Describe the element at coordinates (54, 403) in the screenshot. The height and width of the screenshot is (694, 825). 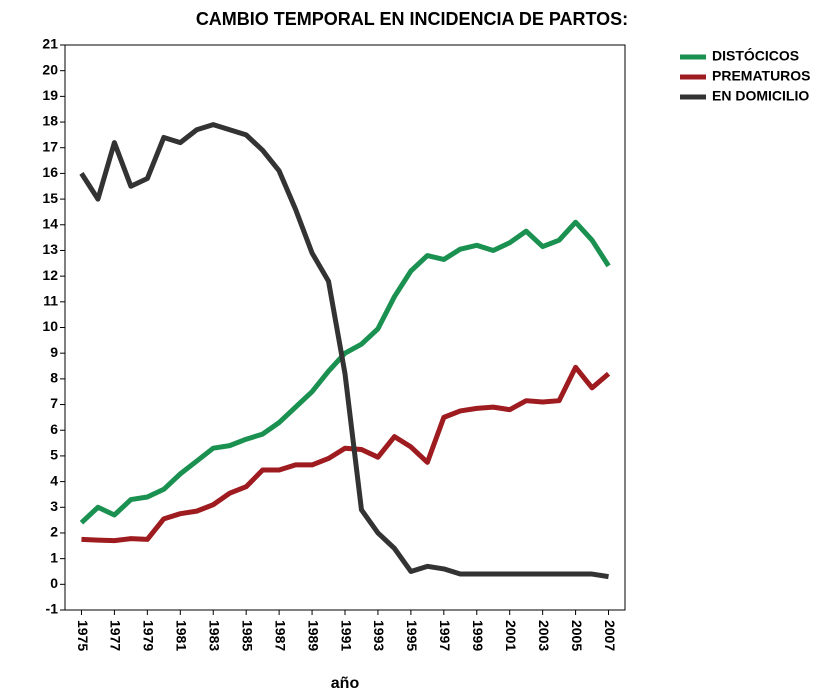
I see `y-tick-label: 7` at that location.